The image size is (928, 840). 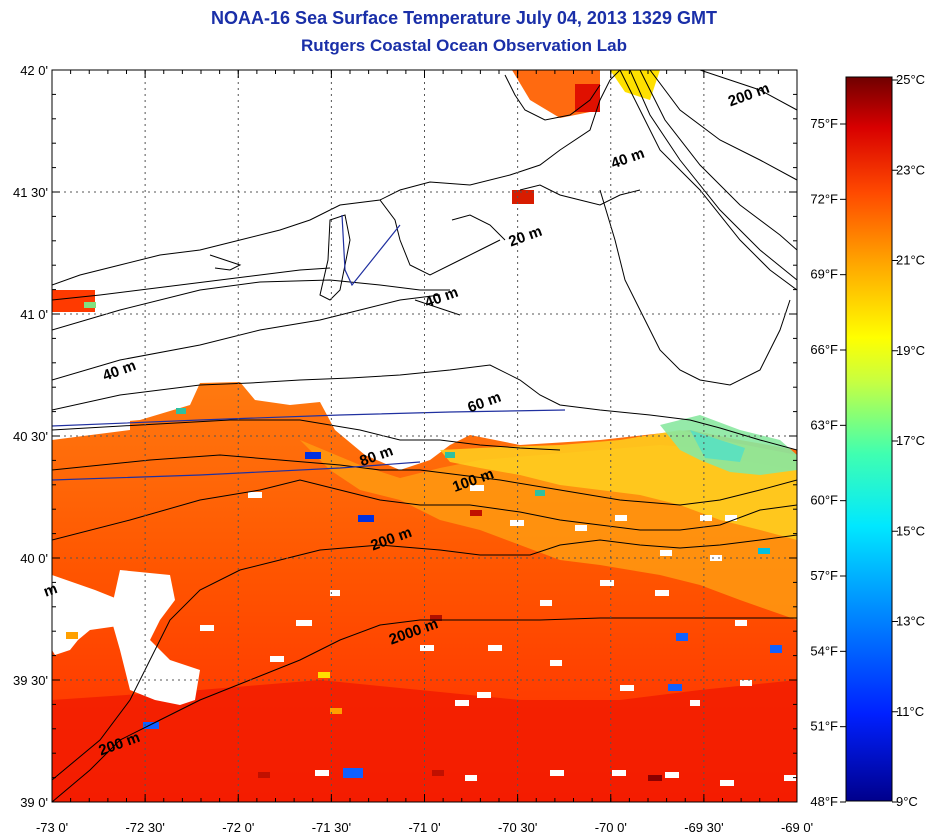 What do you see at coordinates (824, 198) in the screenshot?
I see `fahrenheit-label: 72°F` at bounding box center [824, 198].